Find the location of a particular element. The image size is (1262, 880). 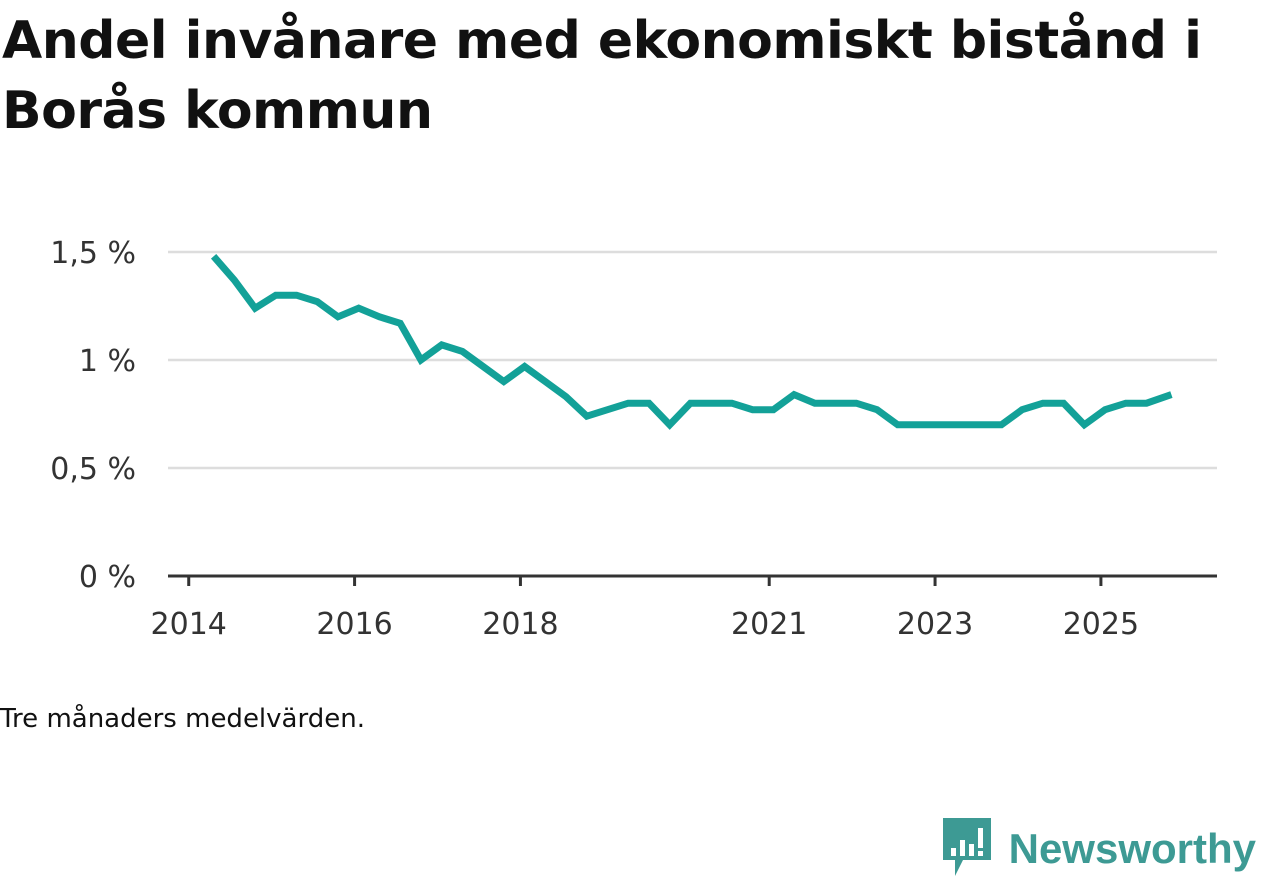

y-tick-label: 1 % is located at coordinates (107, 361).